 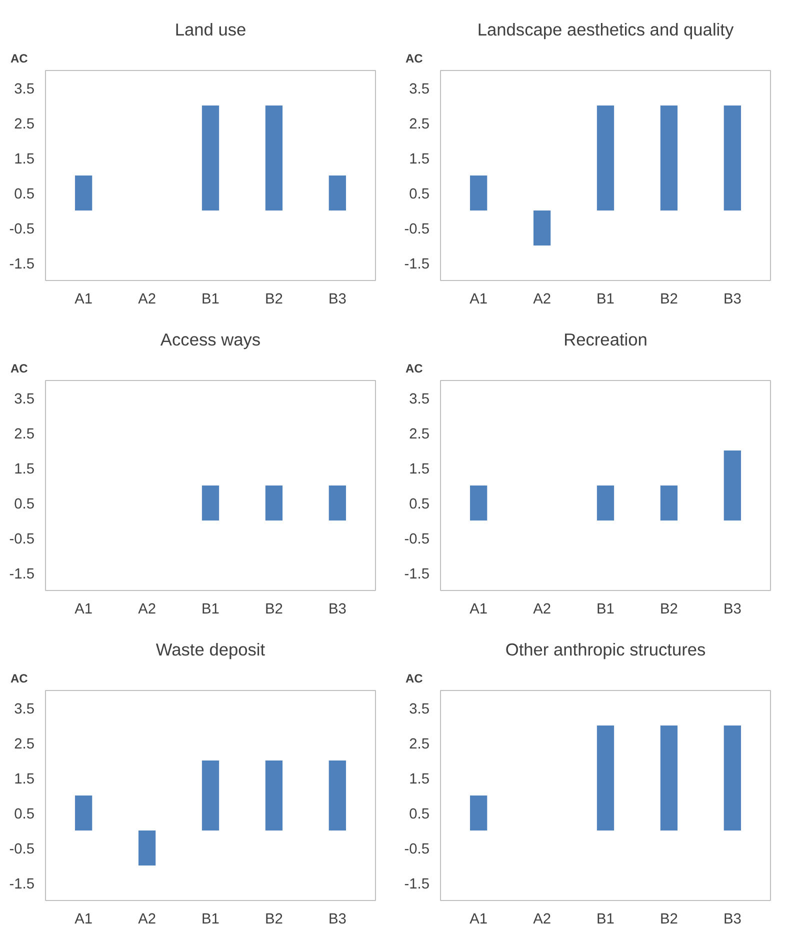 I want to click on chart-title: Landscape aesthetics and quality, so click(x=605, y=30).